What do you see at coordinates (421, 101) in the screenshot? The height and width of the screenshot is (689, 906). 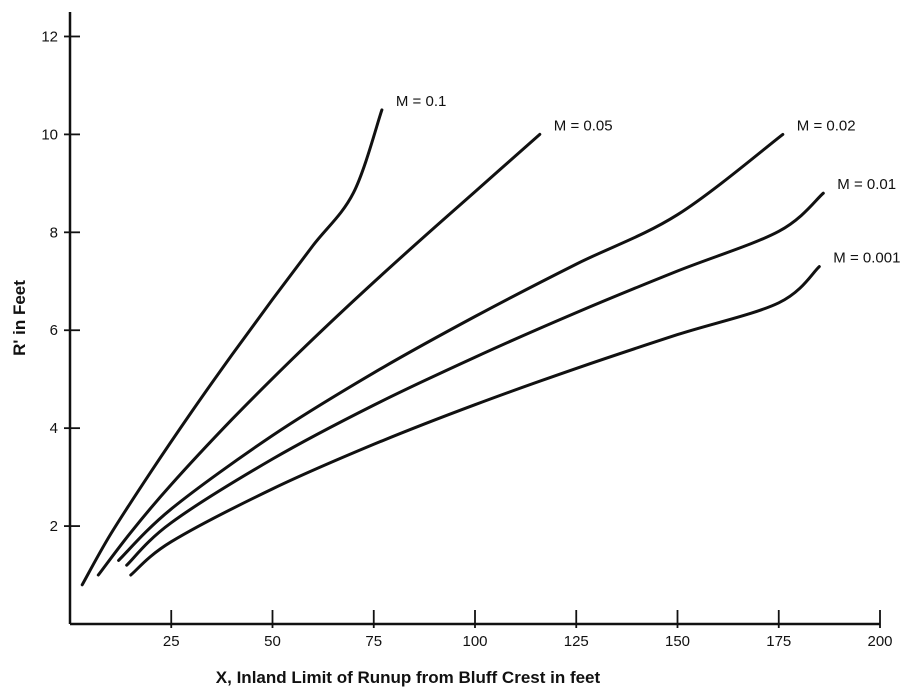 I see `series-label: M = 0.1` at bounding box center [421, 101].